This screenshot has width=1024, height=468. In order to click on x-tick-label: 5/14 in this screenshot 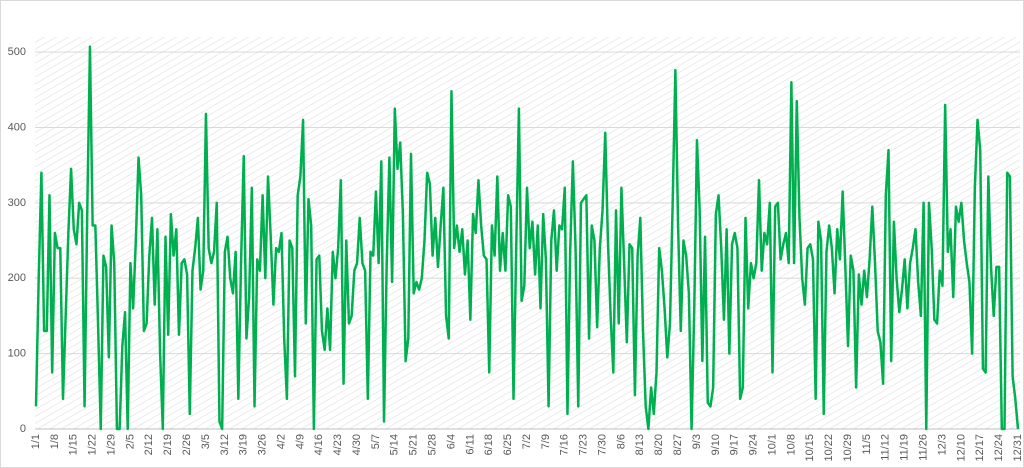, I will do `click(395, 444)`.